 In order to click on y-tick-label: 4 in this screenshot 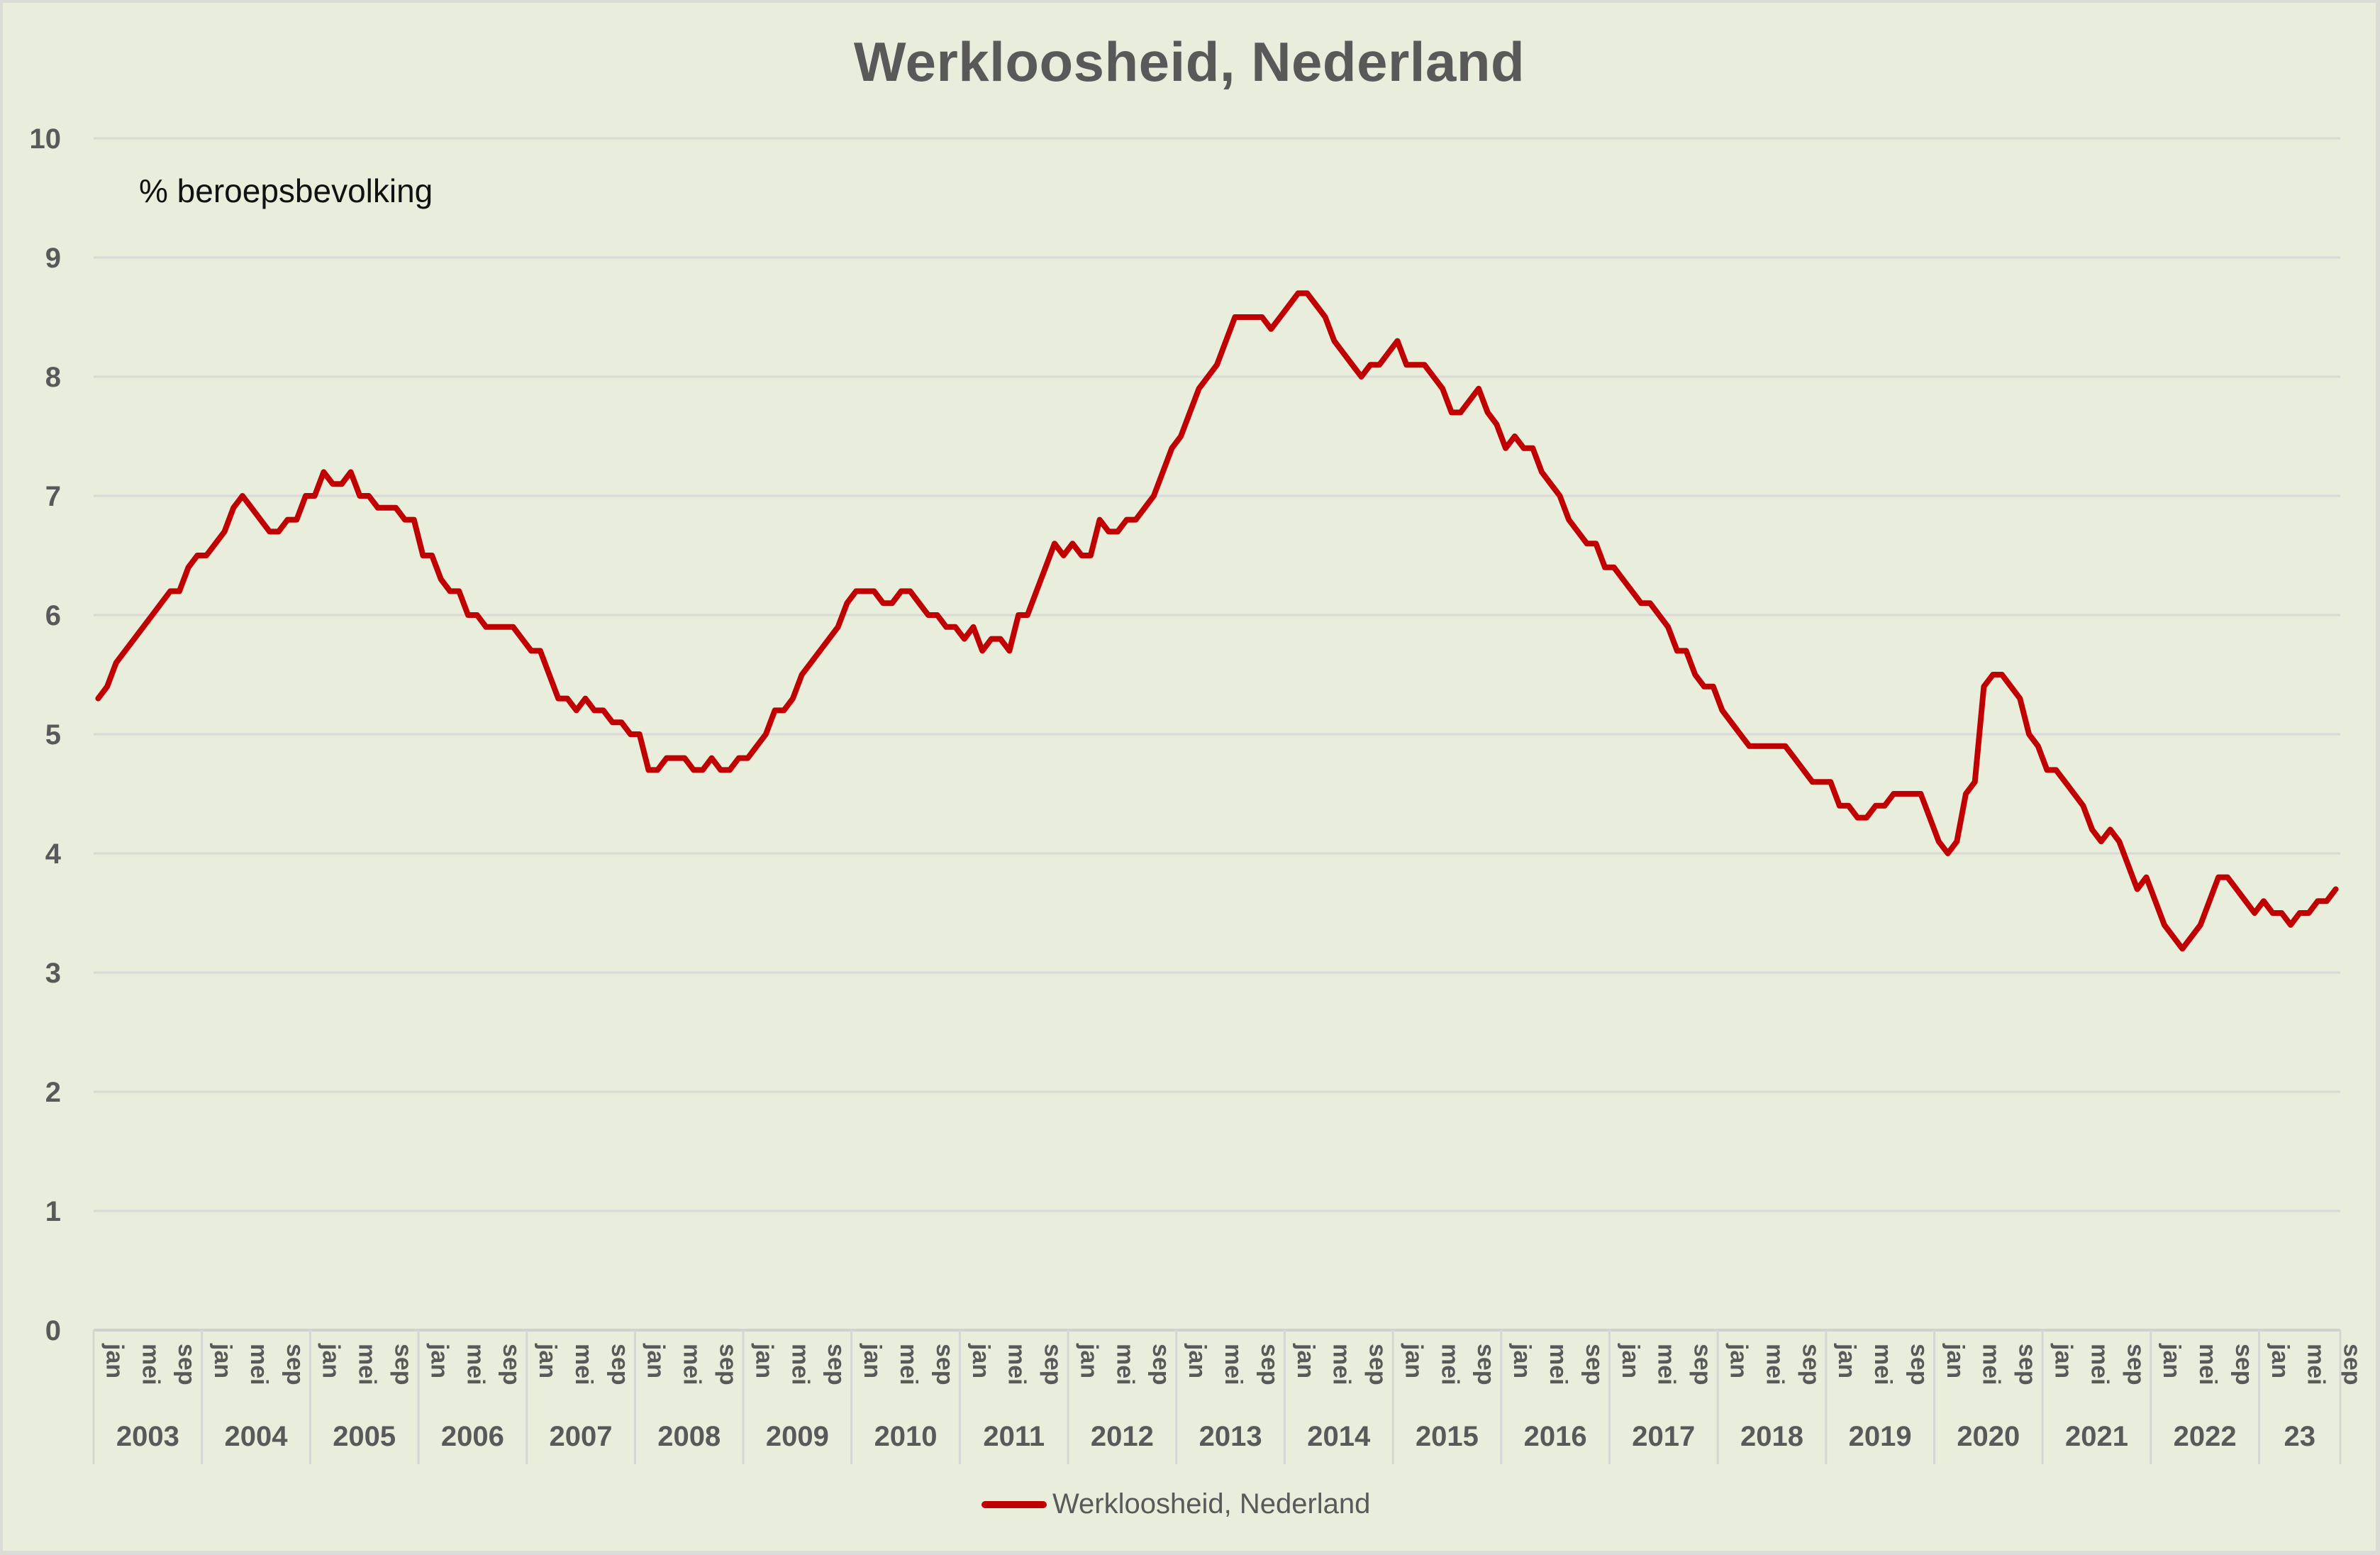, I will do `click(53, 854)`.